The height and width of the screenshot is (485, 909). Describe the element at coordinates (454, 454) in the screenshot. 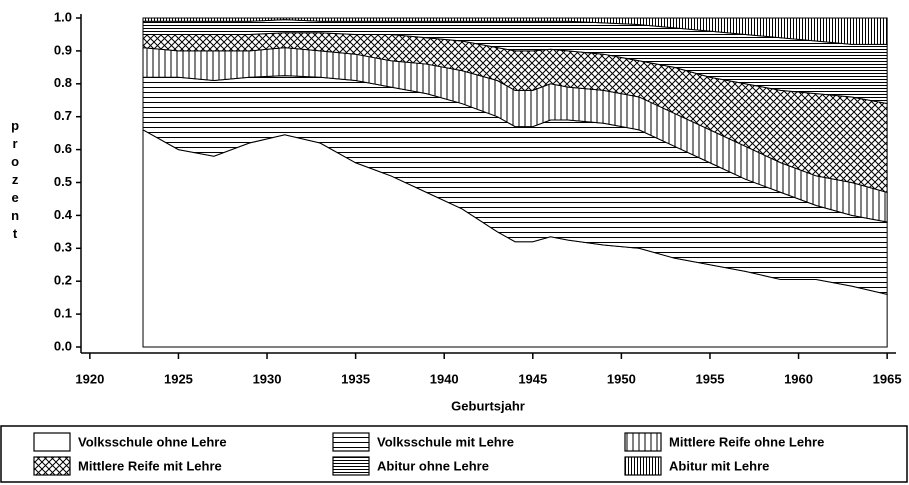

I see `legend-box` at that location.